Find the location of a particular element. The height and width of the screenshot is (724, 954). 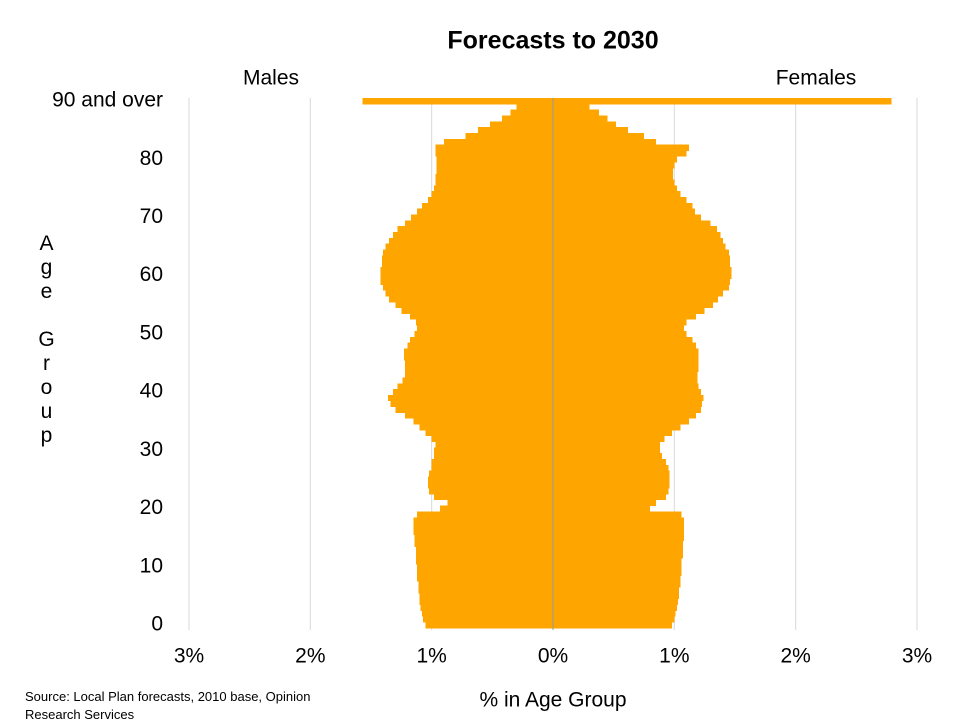

y-tick-label: 0 is located at coordinates (157, 624).